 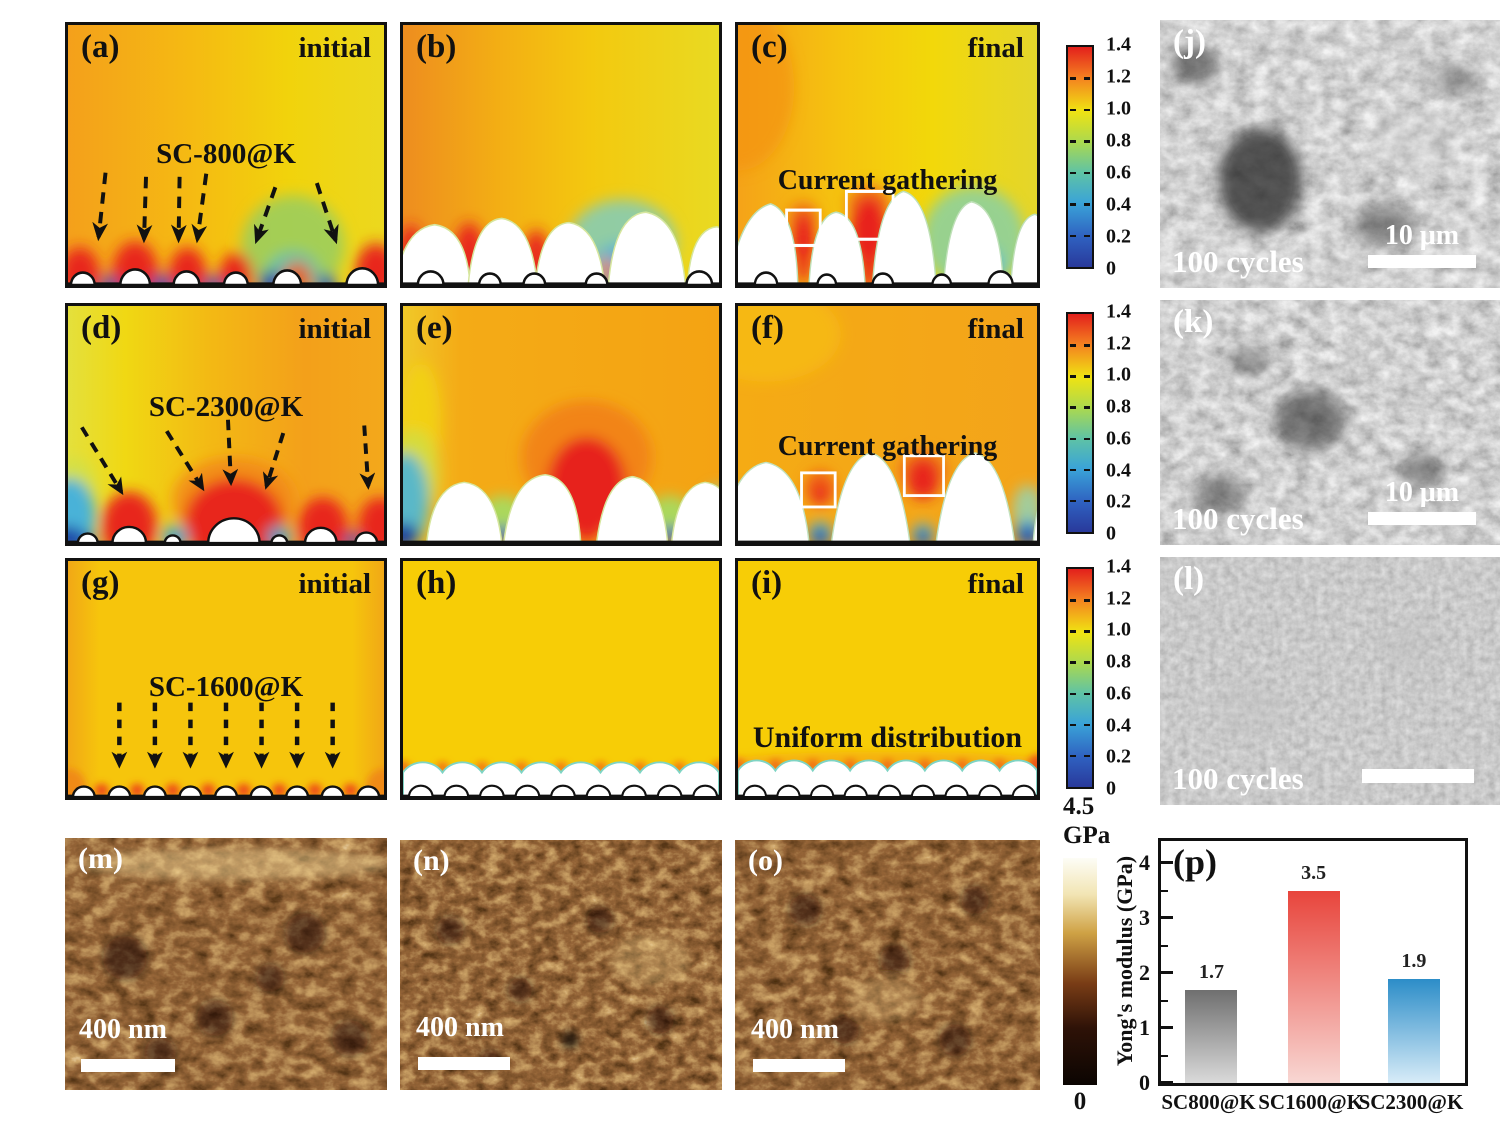 What do you see at coordinates (887, 155) in the screenshot?
I see `heatmap-c` at bounding box center [887, 155].